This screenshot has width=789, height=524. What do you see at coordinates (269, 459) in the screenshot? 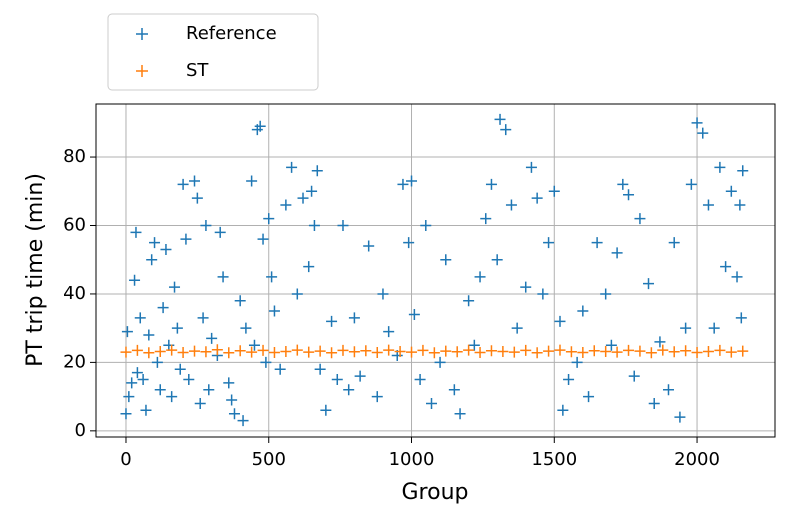
I see `x-tick-label: 500` at bounding box center [269, 459].